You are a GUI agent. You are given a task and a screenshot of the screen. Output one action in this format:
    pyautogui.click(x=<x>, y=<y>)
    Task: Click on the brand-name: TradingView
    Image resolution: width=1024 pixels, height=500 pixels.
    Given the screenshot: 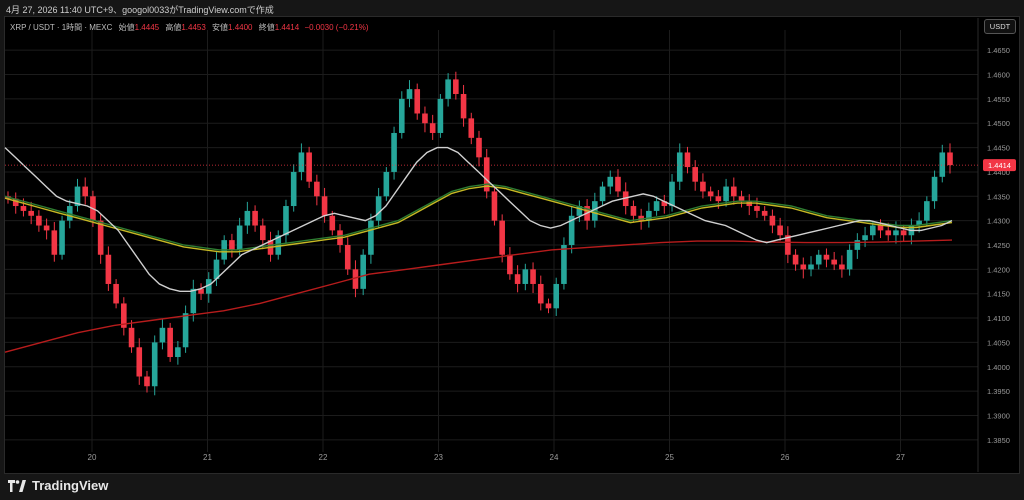 What is the action you would take?
    pyautogui.click(x=70, y=485)
    